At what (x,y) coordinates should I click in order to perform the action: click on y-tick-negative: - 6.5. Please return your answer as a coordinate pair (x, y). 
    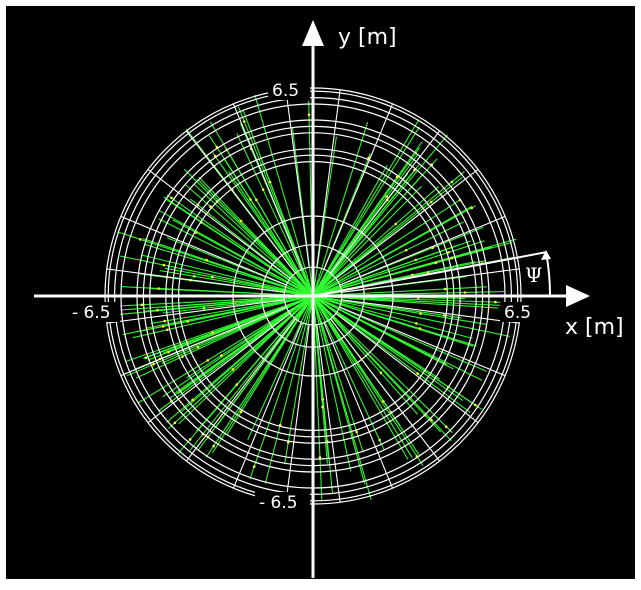
    Looking at the image, I should click on (278, 503).